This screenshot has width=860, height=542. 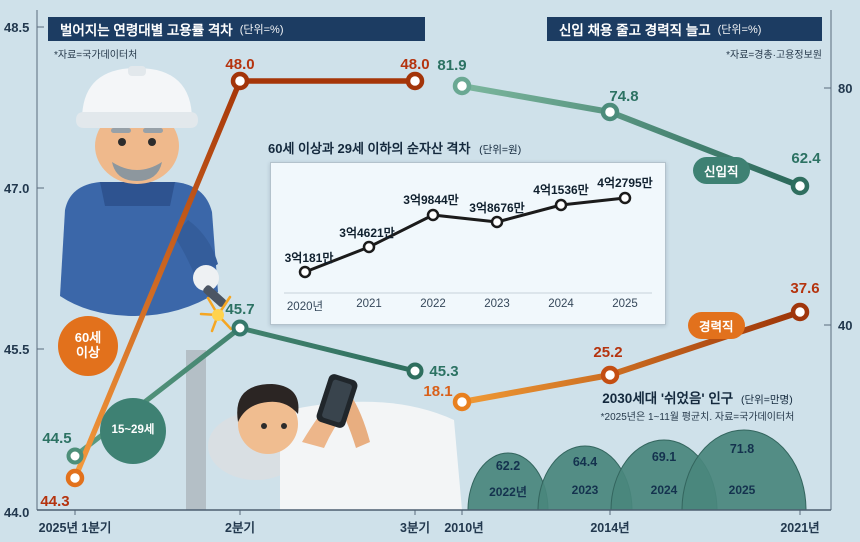 I want to click on inset-label-2024: 4억1536만, so click(x=561, y=190).